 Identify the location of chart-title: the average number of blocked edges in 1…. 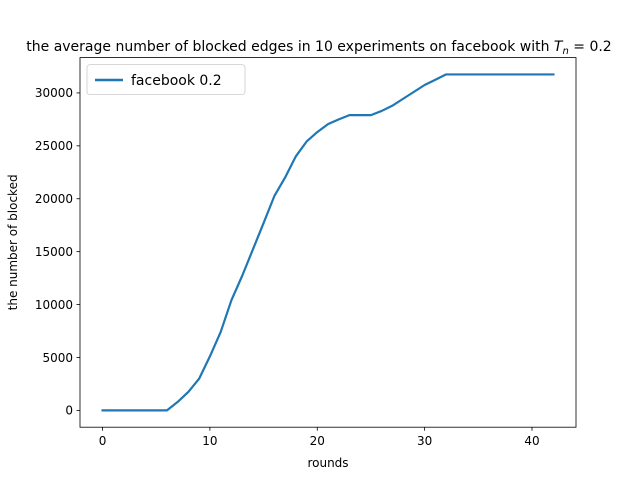
(318, 48).